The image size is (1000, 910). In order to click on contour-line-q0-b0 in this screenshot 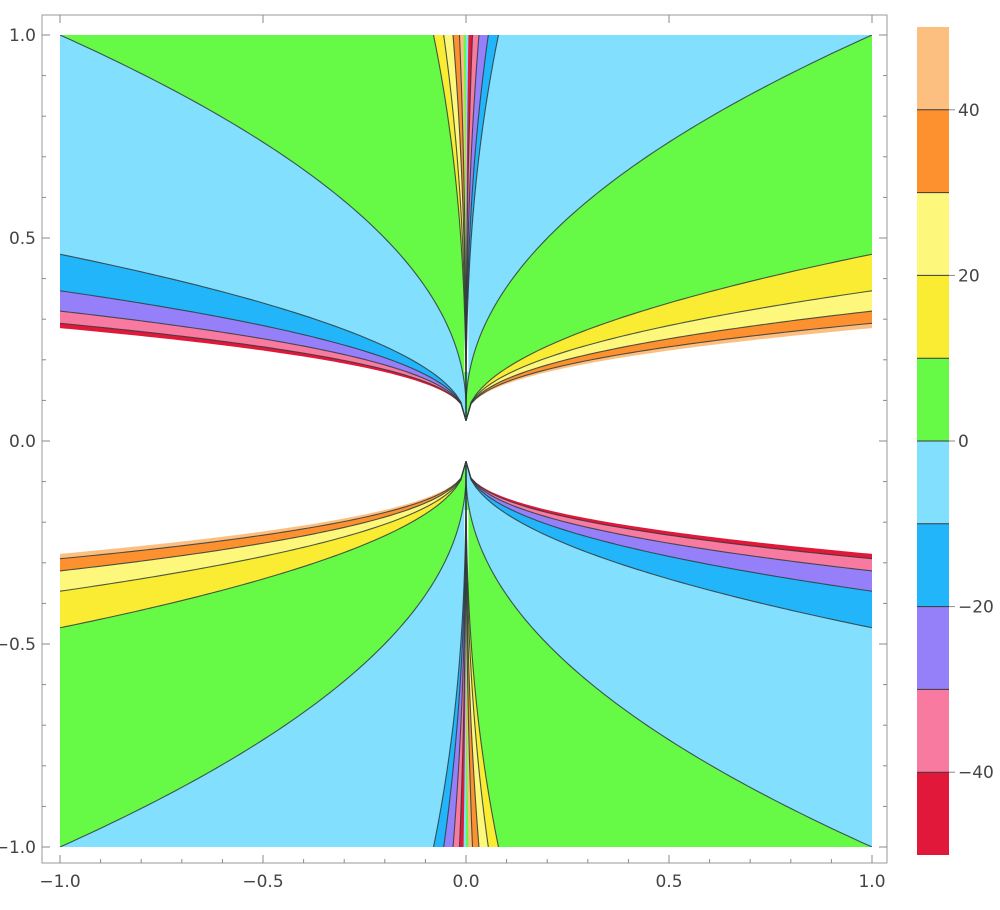, I will do `click(668, 337)`.